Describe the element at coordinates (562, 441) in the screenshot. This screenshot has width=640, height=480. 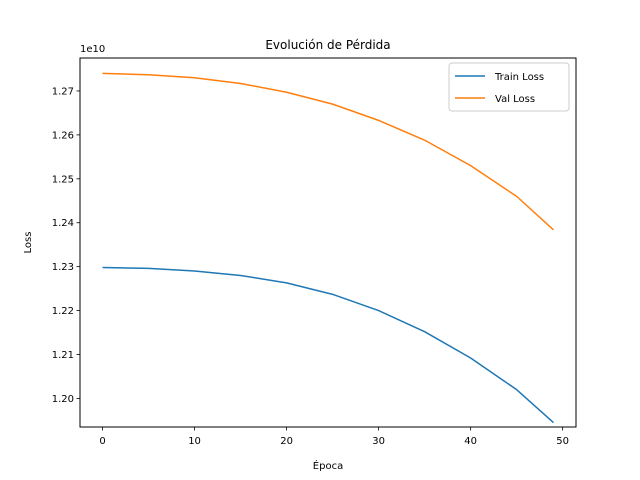
I see `x-tick-label: 50` at that location.